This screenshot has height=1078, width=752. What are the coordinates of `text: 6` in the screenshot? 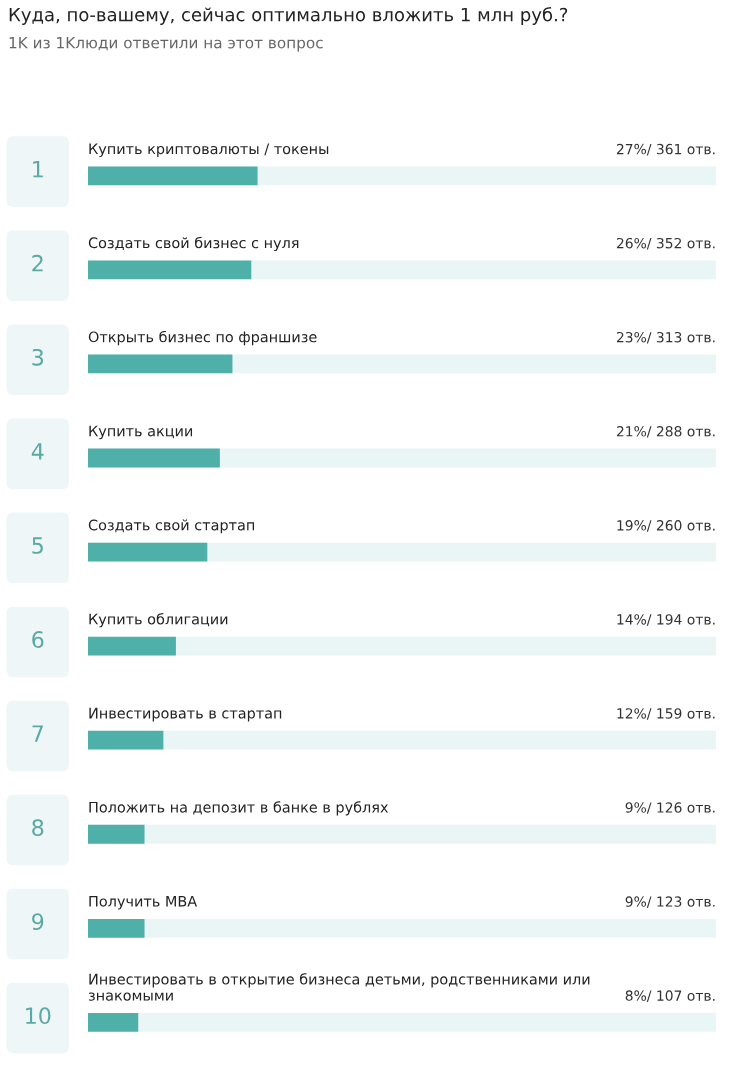 It's located at (38, 639).